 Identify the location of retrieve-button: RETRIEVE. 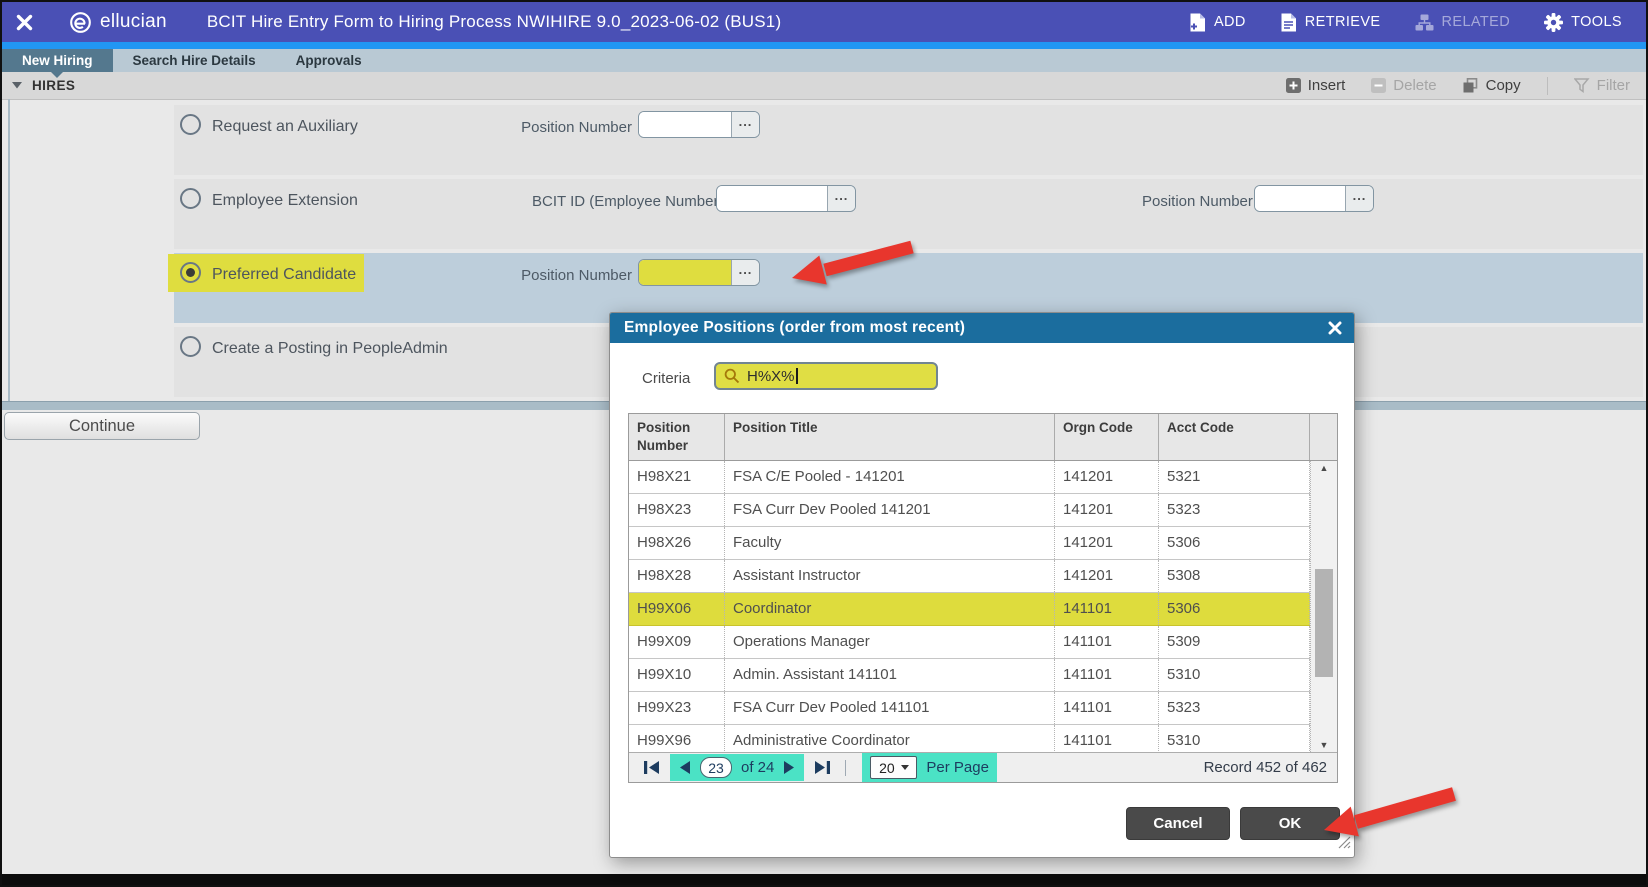
(1330, 22).